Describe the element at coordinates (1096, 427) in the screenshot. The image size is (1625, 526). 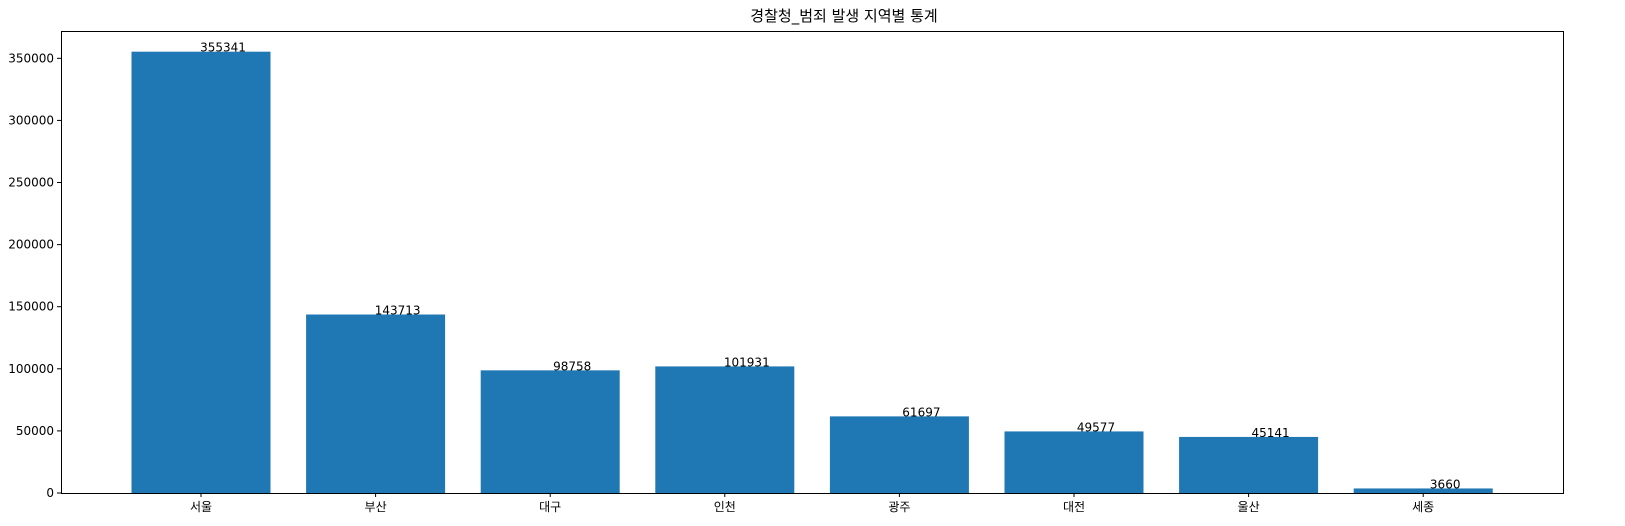
I see `data-label: 49577` at that location.